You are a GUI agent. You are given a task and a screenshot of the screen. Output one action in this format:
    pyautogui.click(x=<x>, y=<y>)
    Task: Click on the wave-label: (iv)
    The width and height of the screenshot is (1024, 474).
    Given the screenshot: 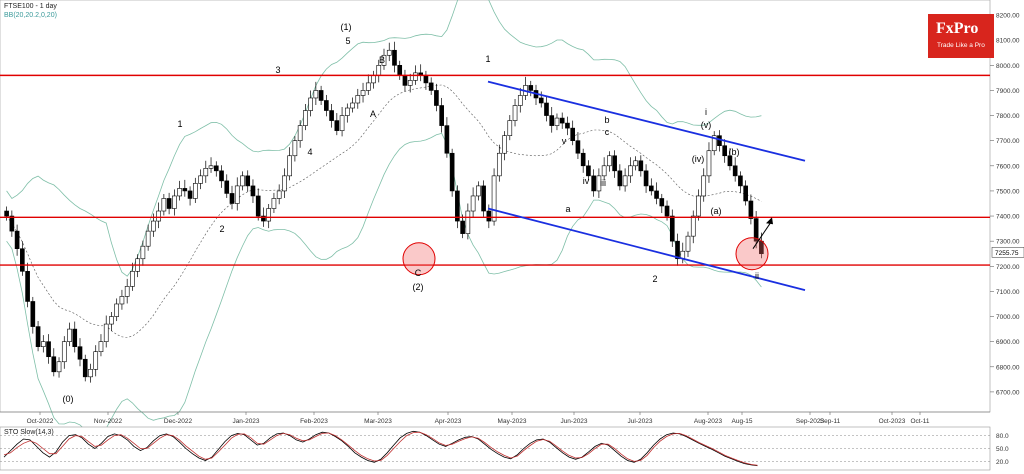 What is the action you would take?
    pyautogui.click(x=698, y=159)
    